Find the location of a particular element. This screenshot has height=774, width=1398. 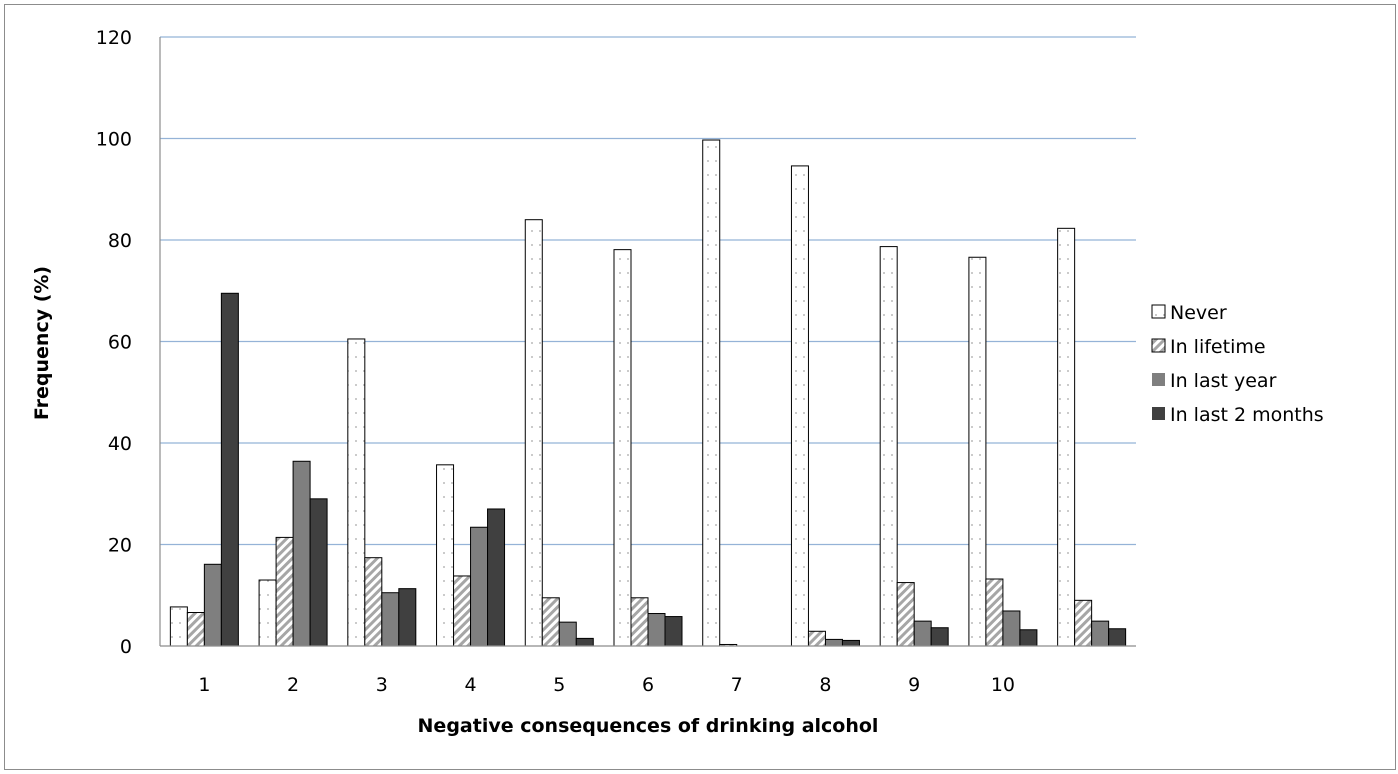

y-axis-ticks: 0 20 40 60 80 100 120 is located at coordinates (114, 342).